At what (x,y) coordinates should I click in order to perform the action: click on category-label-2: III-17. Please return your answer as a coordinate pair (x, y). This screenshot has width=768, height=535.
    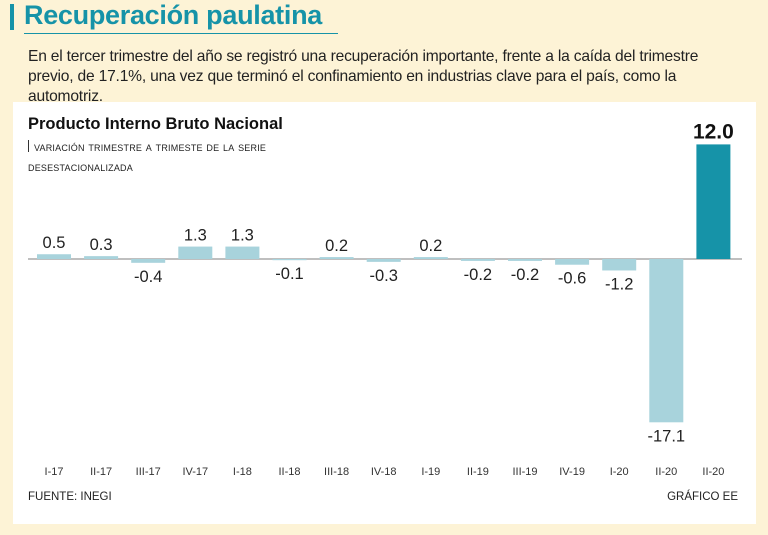
    Looking at the image, I should click on (148, 472).